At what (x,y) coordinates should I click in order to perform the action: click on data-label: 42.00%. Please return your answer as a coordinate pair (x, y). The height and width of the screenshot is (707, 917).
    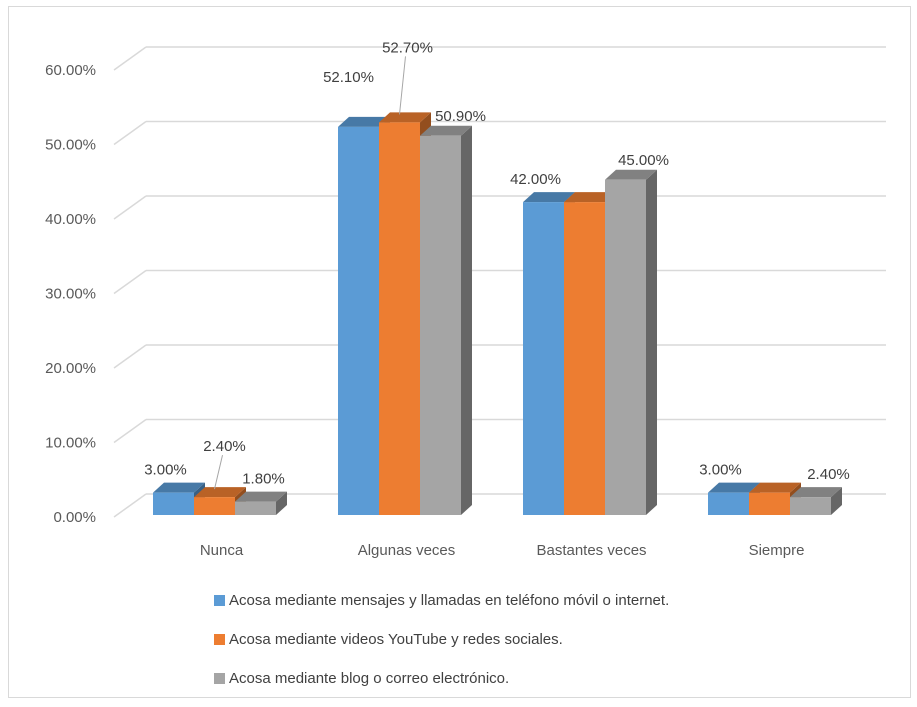
    Looking at the image, I should click on (535, 179).